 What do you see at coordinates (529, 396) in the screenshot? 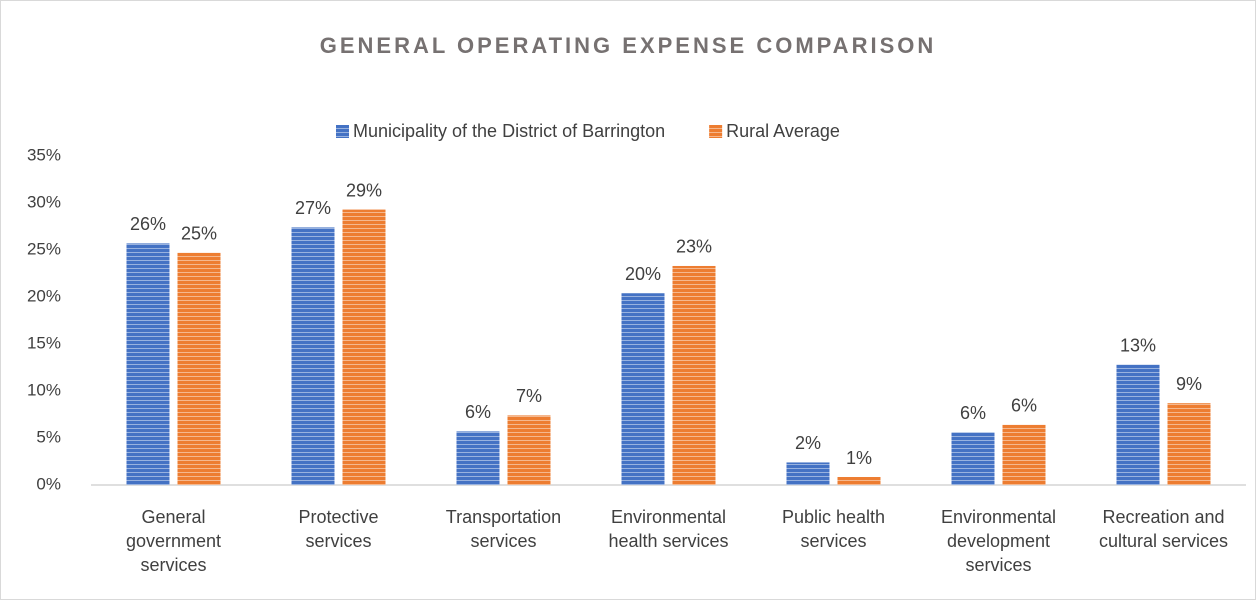
I see `data-label: 7%` at bounding box center [529, 396].